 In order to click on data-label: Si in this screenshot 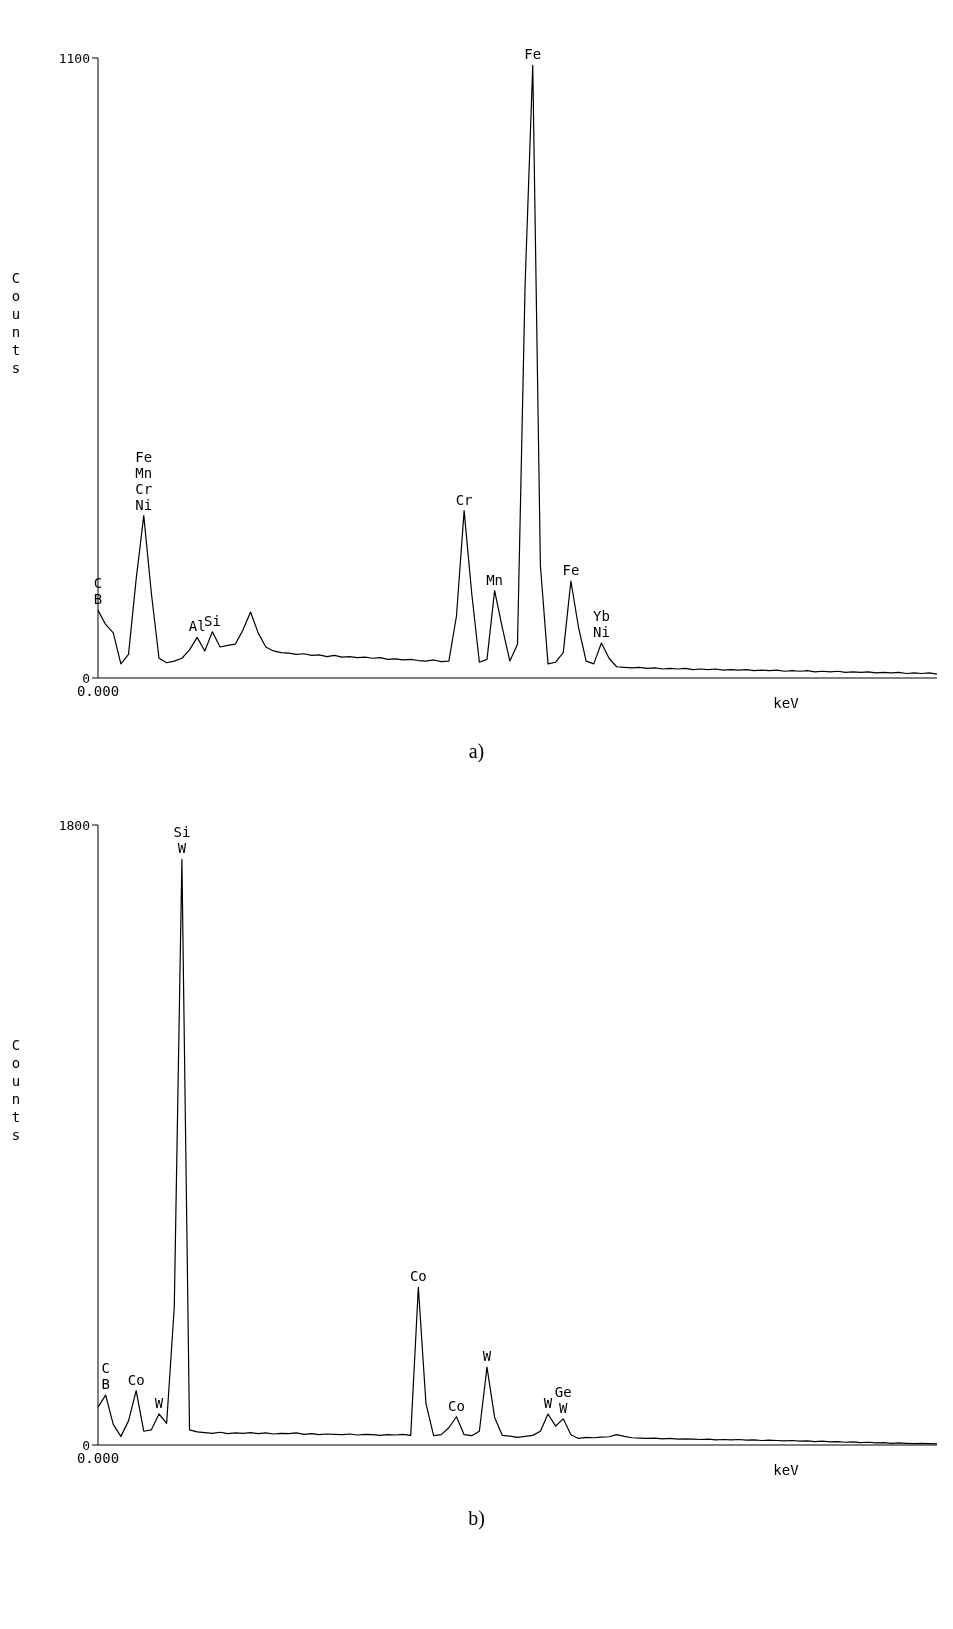, I will do `click(212, 620)`.